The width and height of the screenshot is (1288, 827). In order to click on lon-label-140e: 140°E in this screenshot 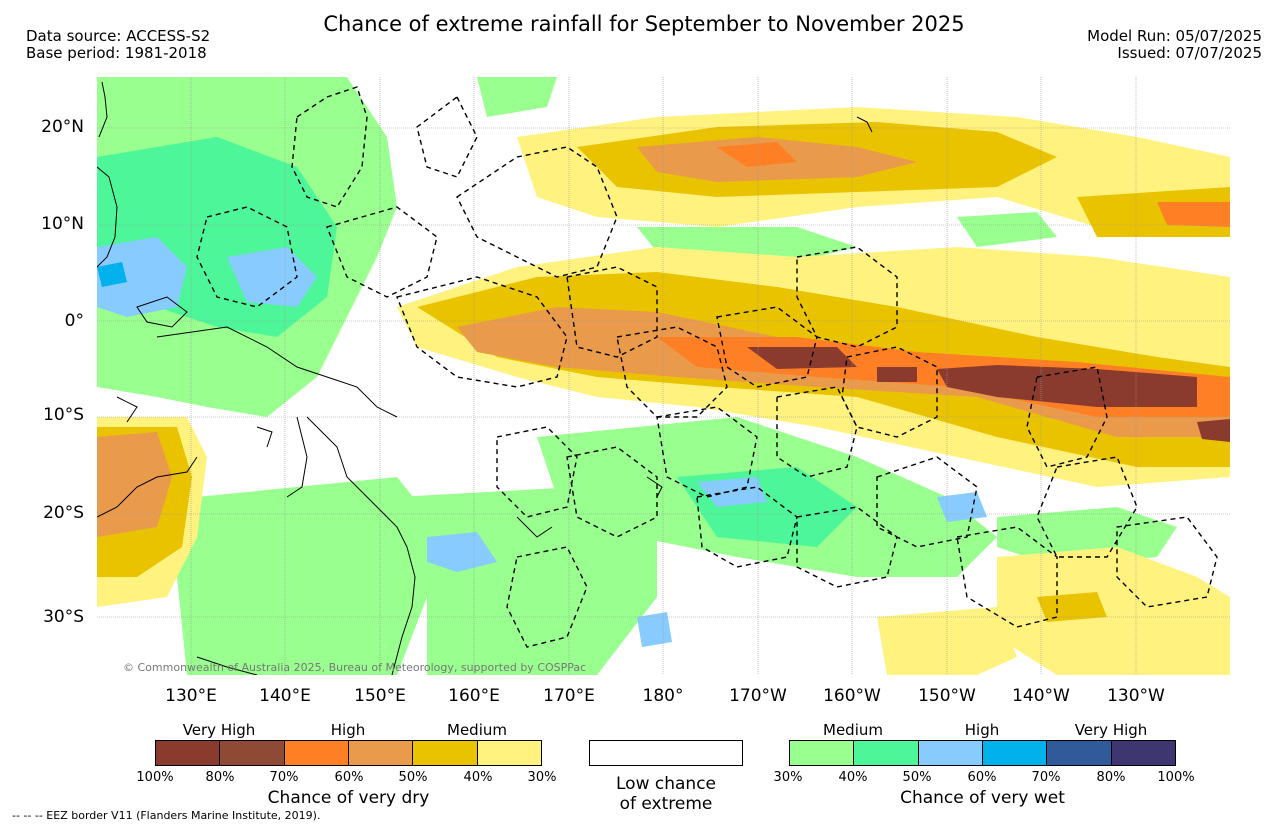, I will do `click(285, 696)`.